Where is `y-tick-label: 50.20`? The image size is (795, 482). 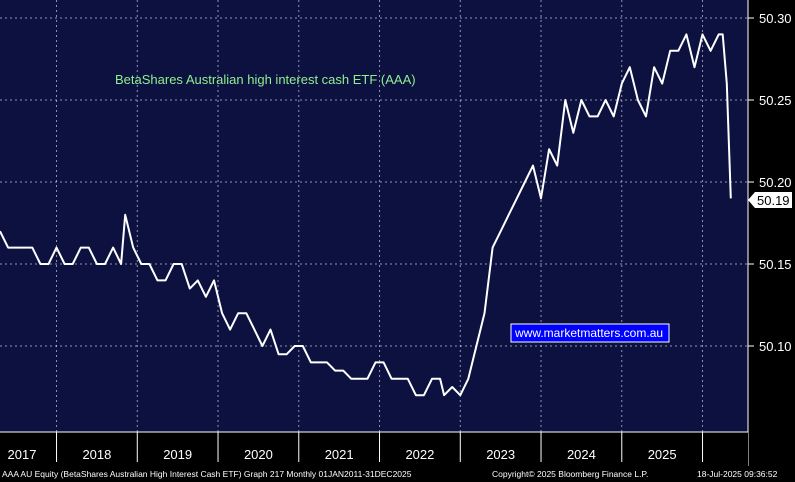
y-tick-label: 50.20 is located at coordinates (775, 182).